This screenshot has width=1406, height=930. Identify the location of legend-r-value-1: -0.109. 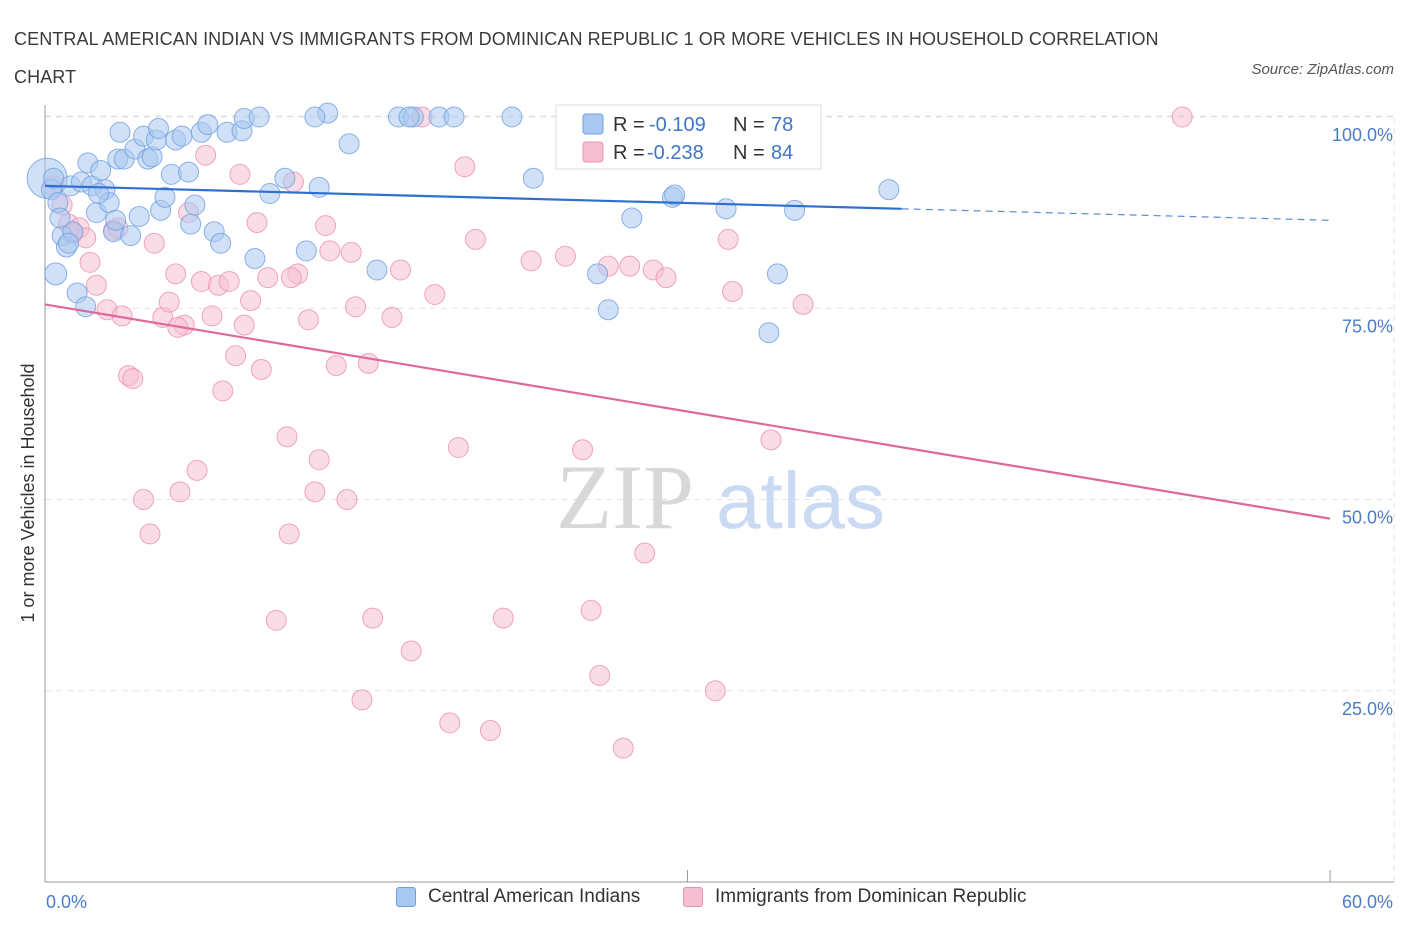
(677, 125).